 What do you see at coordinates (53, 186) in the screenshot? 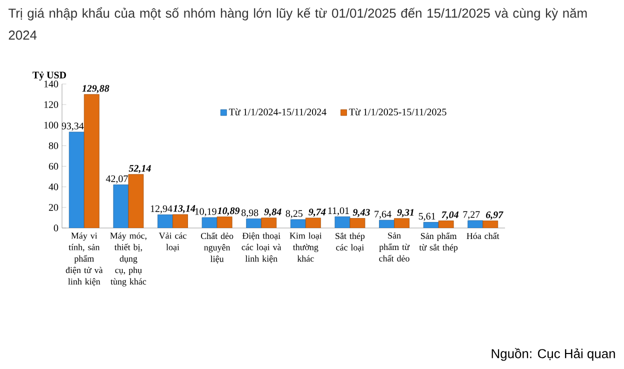
I see `y-tick-label: 40` at bounding box center [53, 186].